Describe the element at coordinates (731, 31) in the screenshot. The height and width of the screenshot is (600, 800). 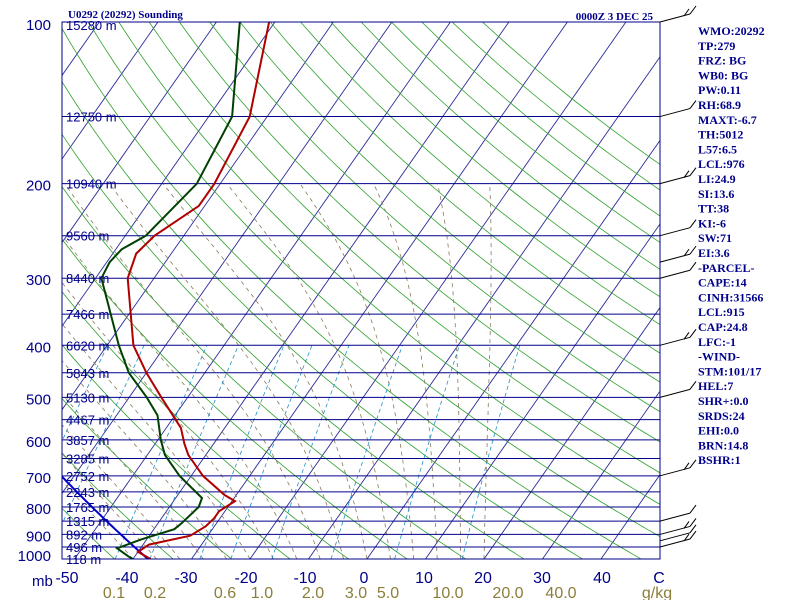
I see `index-item: WMO:20292` at that location.